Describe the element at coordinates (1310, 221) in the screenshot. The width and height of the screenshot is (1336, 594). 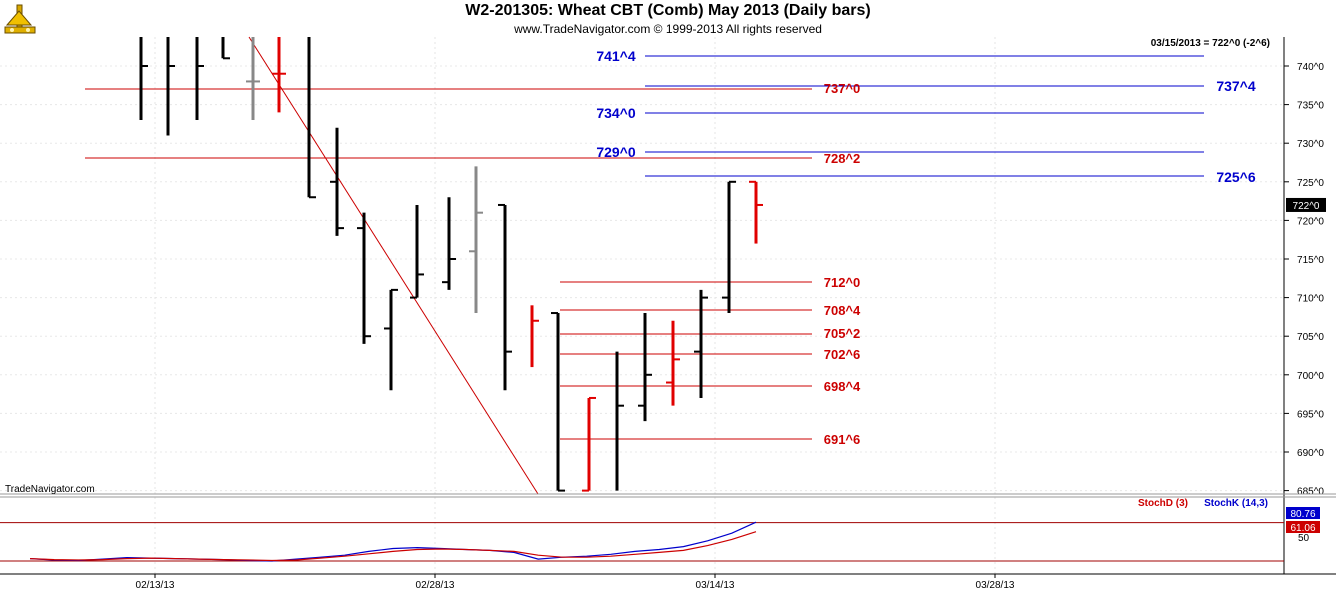
I see `y-tick-label: 720^0` at that location.